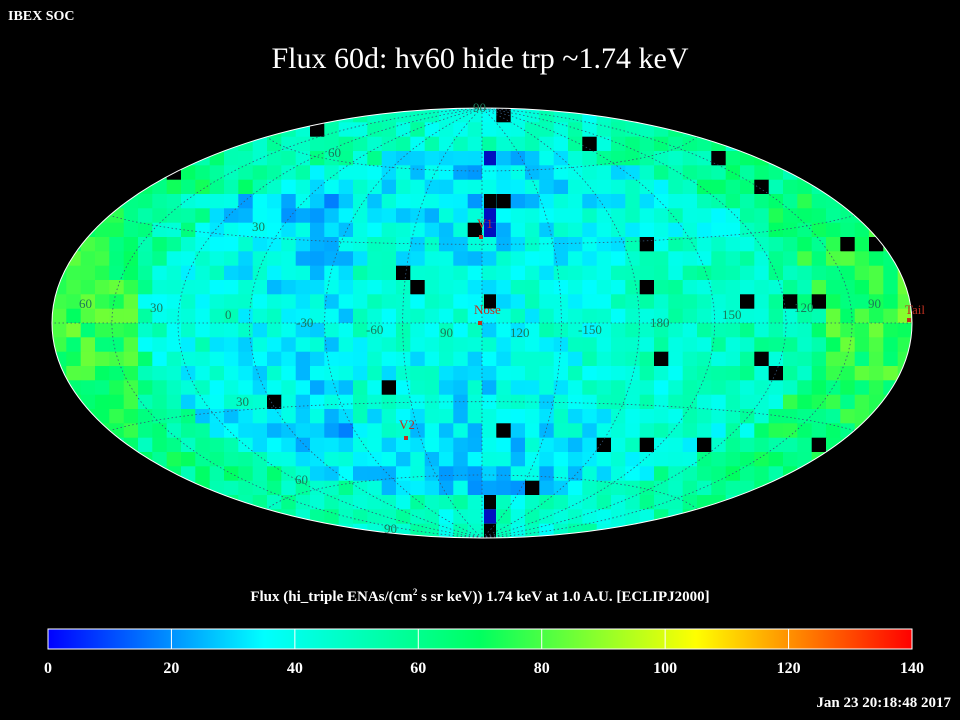 This screenshot has width=960, height=720. I want to click on colorbar-tick-label: 0, so click(48, 668).